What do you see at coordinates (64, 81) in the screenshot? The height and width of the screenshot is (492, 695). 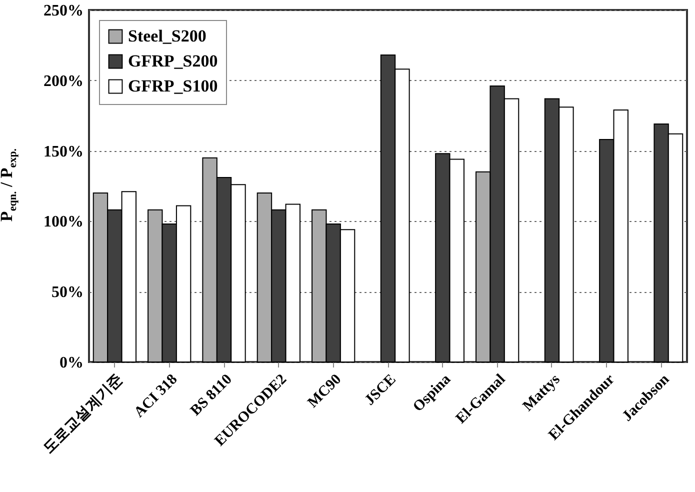 I see `y-tick-label: 200%` at bounding box center [64, 81].